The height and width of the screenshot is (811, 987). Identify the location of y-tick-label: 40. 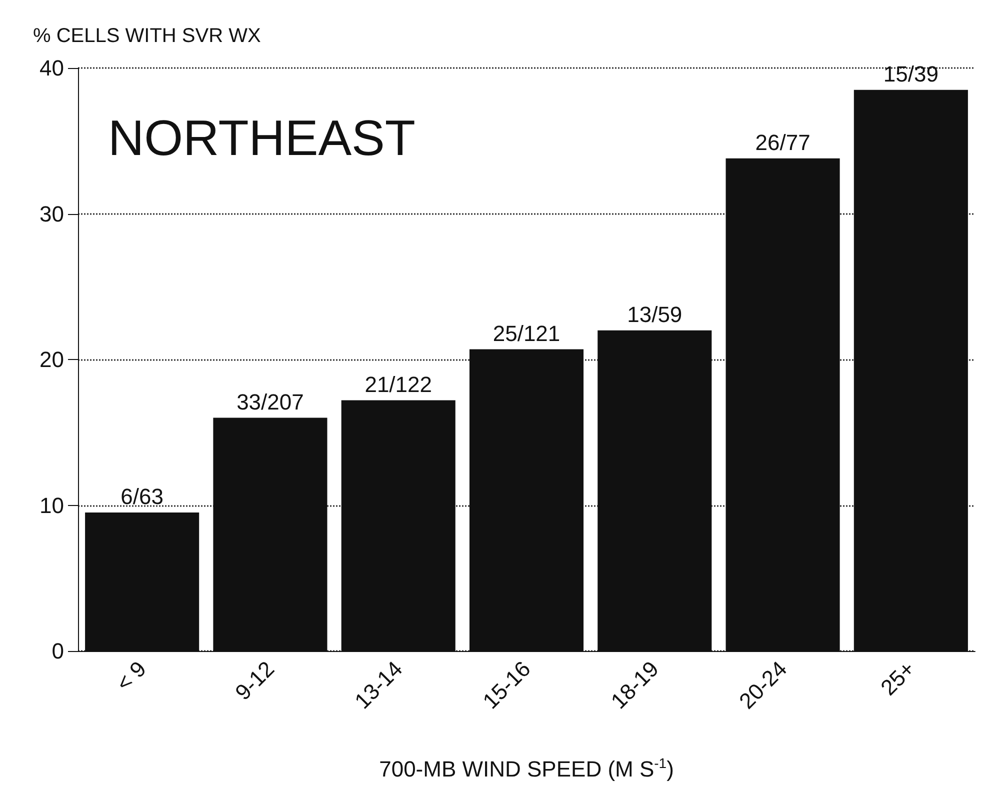
(52, 68).